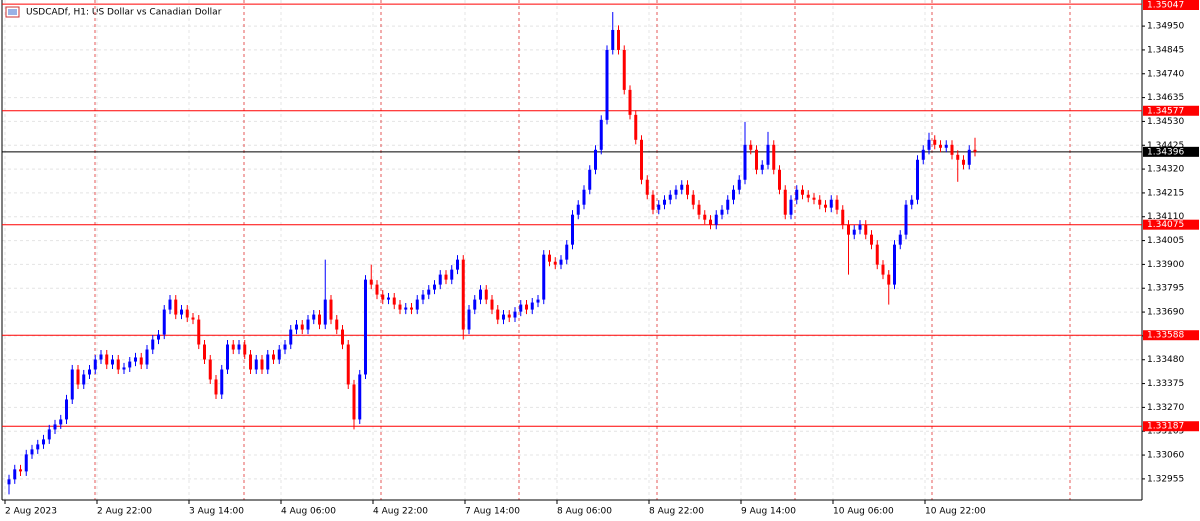  What do you see at coordinates (1165, 170) in the screenshot?
I see `y-tick-label: 1.34320` at bounding box center [1165, 170].